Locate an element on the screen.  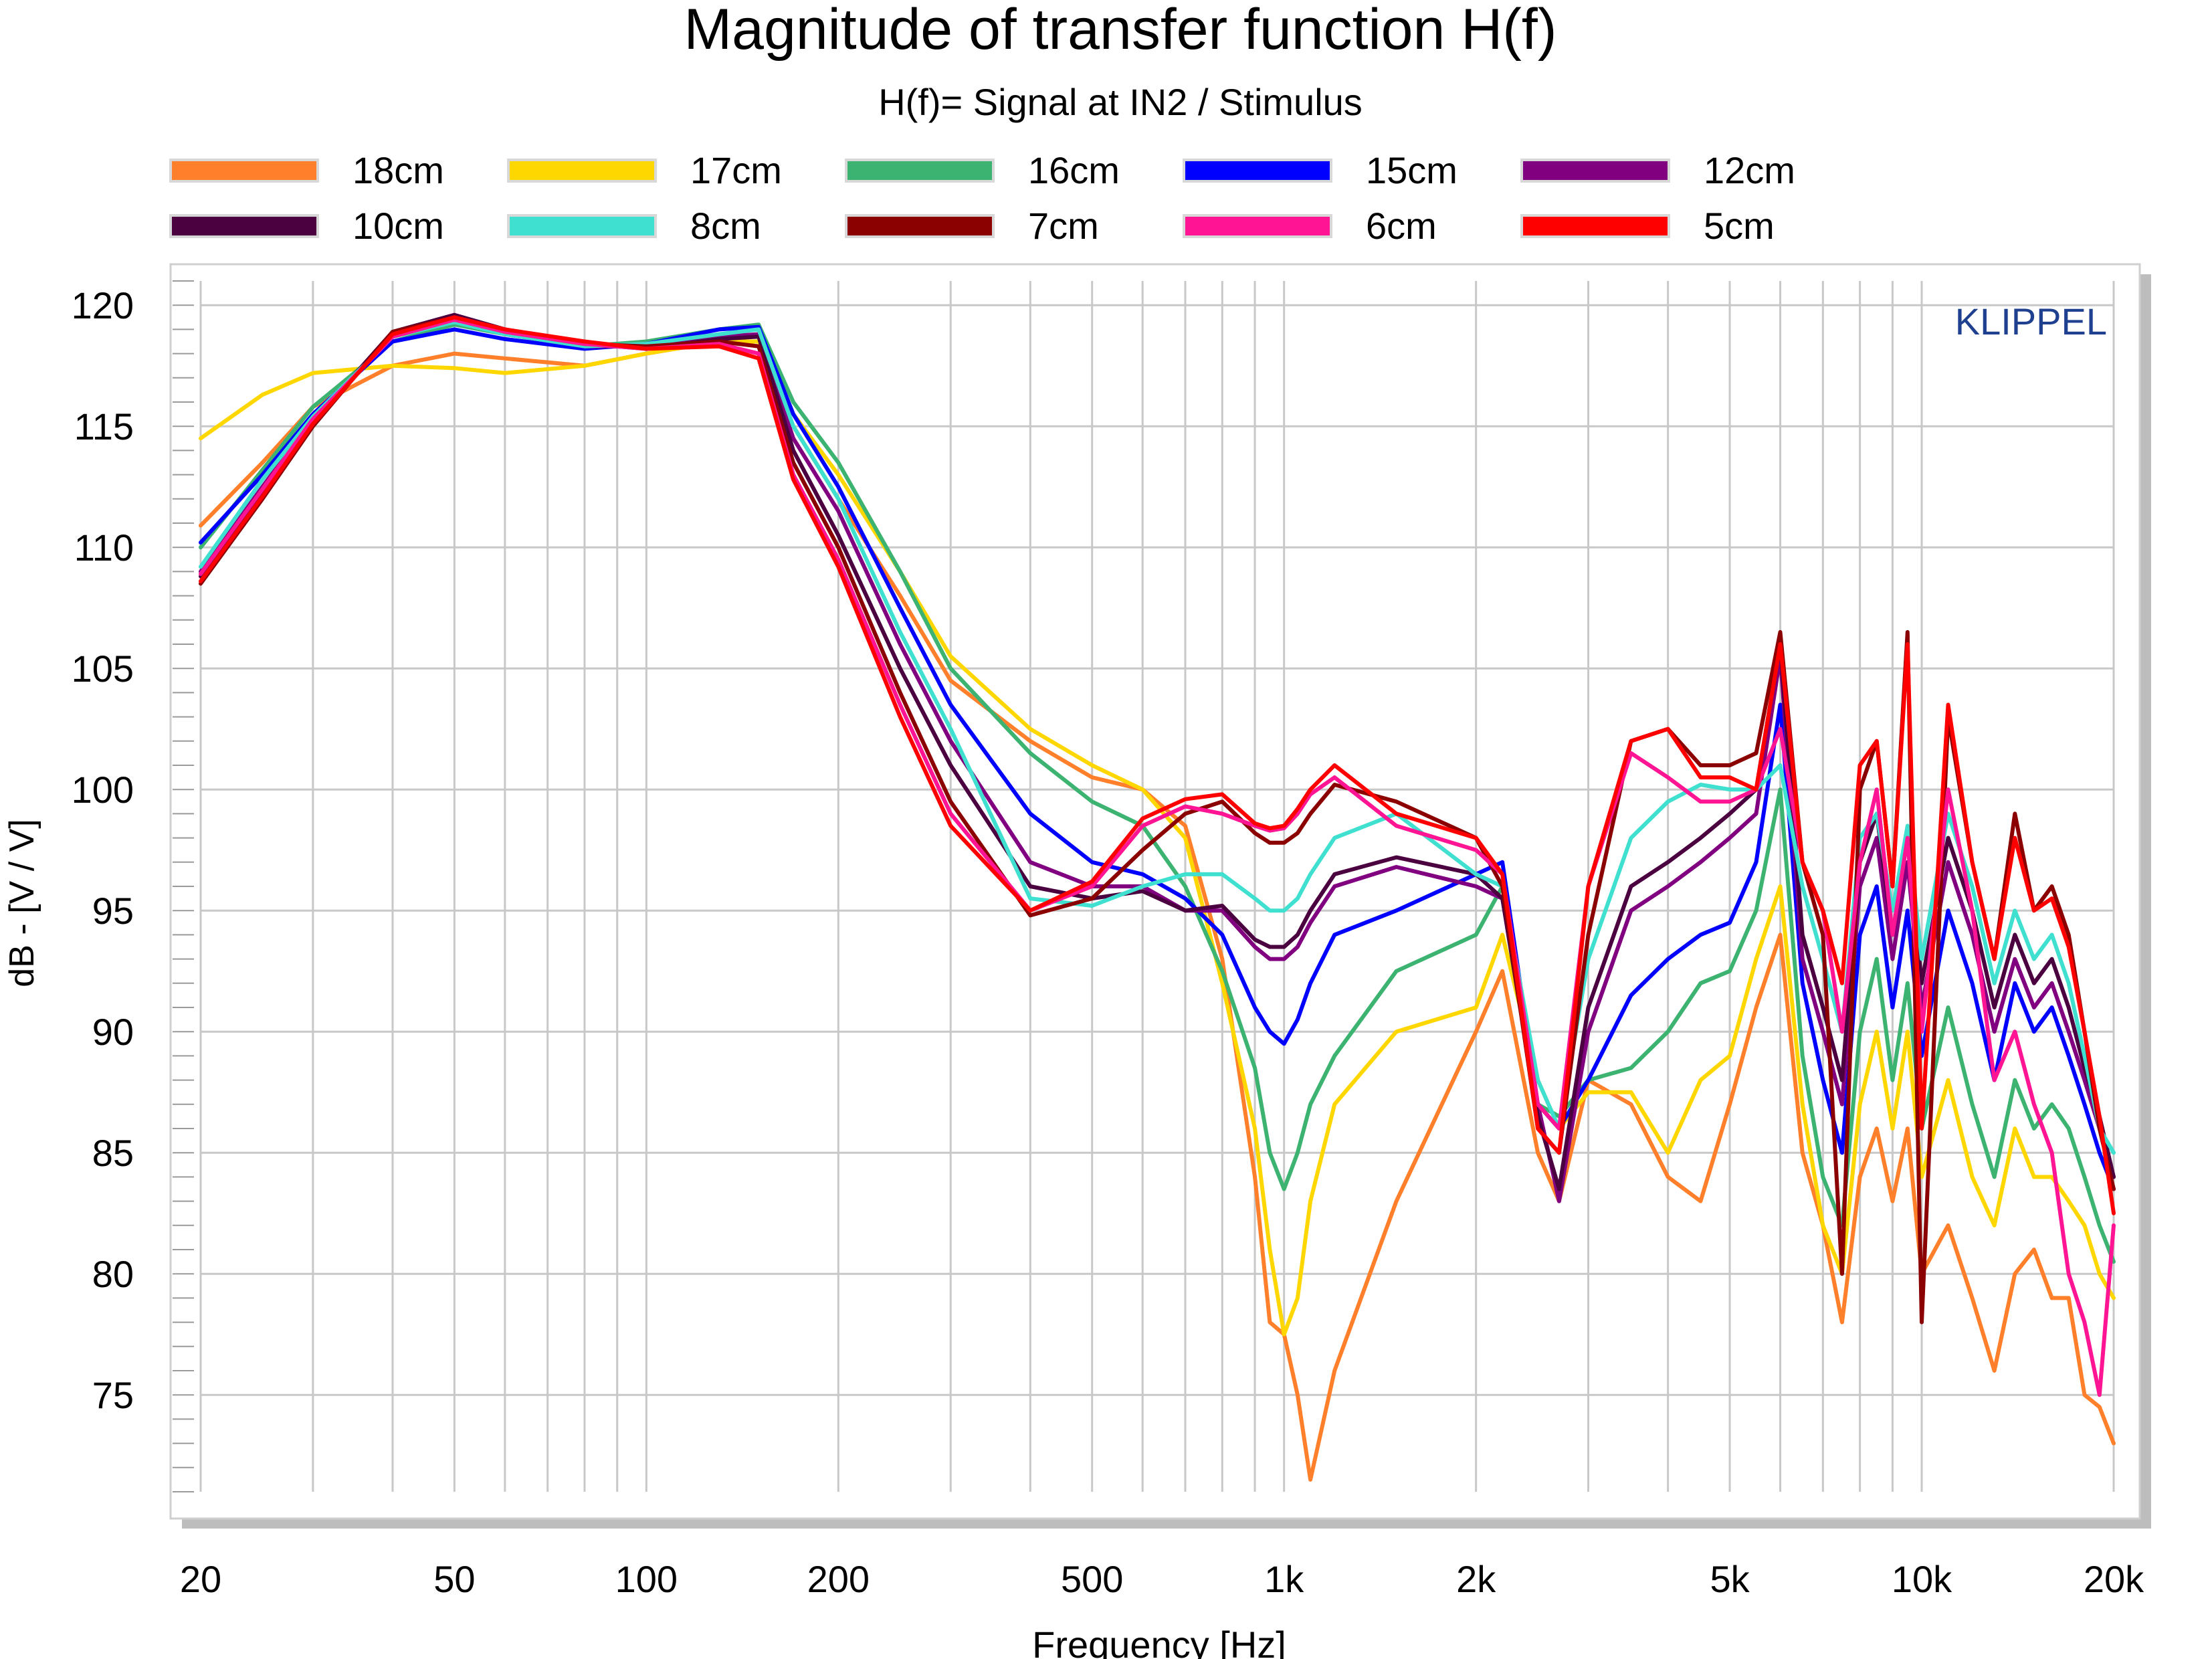
x-tick-label: 20 is located at coordinates (200, 1579).